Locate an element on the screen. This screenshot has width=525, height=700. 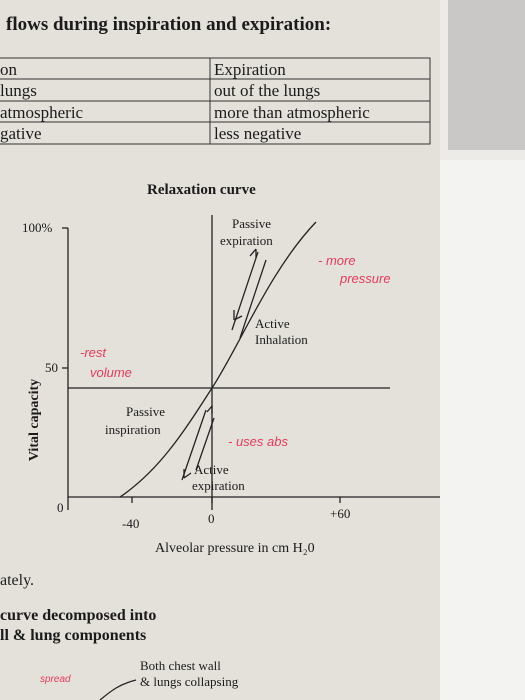
cloth-fold is located at coordinates (482, 430).